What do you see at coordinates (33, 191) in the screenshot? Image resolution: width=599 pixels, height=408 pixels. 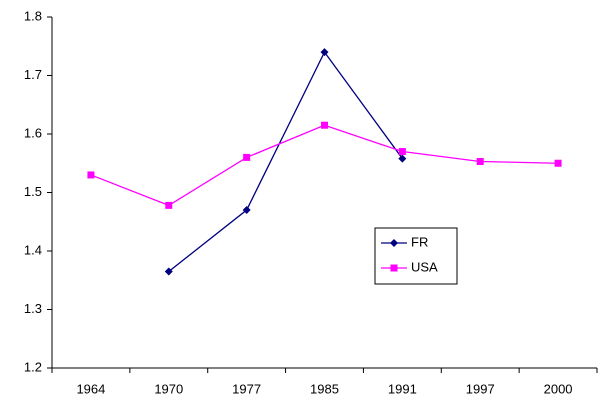 I see `y-tick-label: 1.5` at bounding box center [33, 191].